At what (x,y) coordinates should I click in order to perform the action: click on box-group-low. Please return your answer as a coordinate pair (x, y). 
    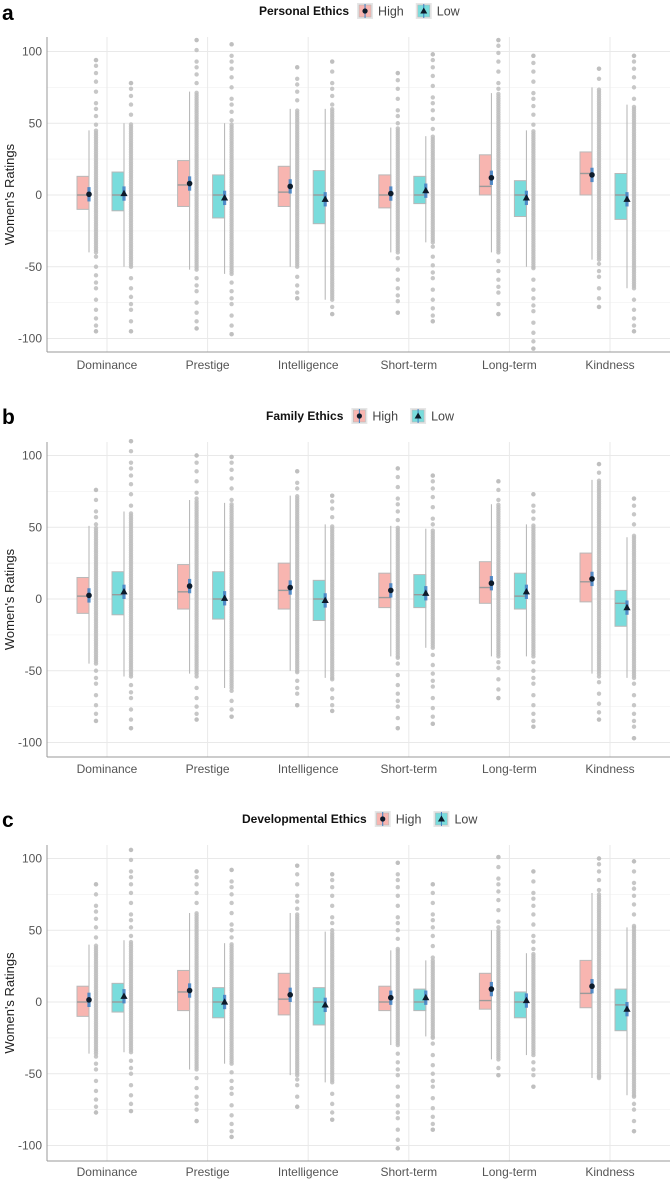
    Looking at the image, I should click on (223, 1003).